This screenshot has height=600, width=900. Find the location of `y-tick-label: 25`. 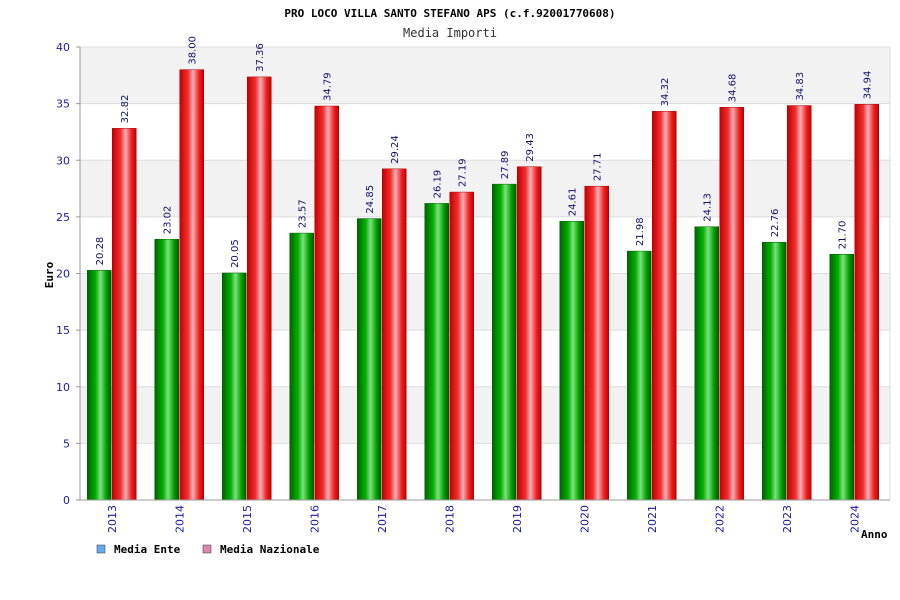

y-tick-label: 25 is located at coordinates (63, 217).